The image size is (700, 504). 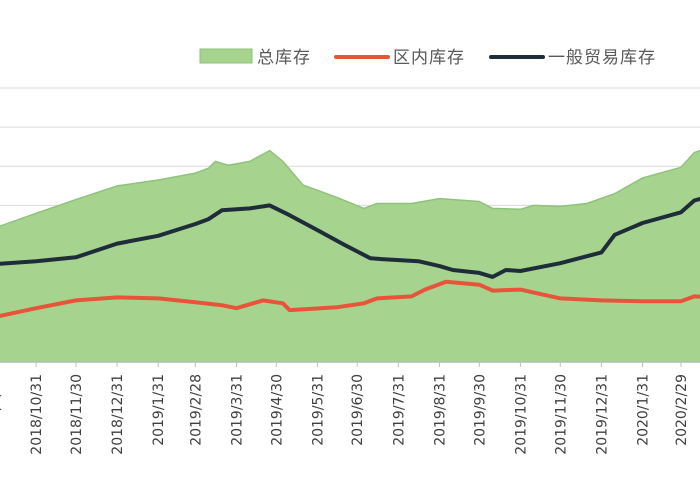 I want to click on x-tick-label: 2019/3/31, so click(x=238, y=410).